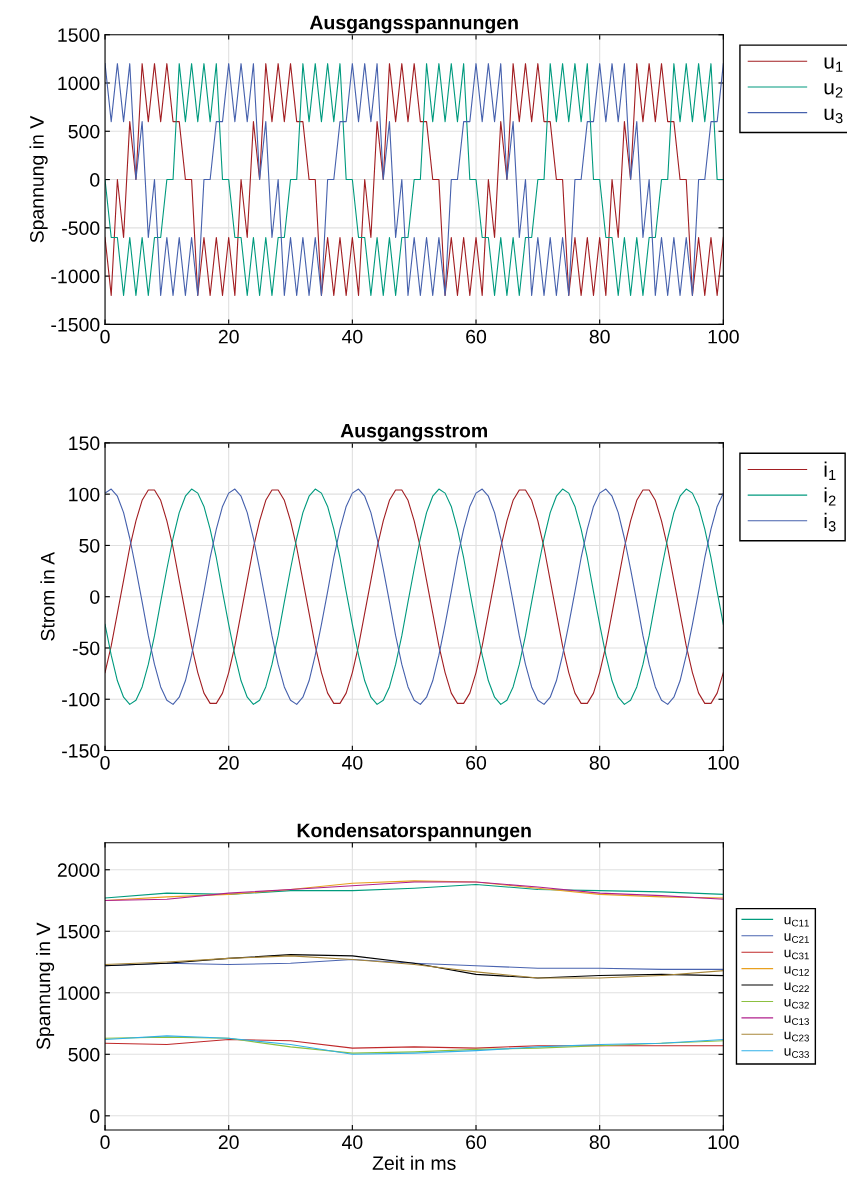  I want to click on legend-label: i$_{2}$, so click(830, 496).